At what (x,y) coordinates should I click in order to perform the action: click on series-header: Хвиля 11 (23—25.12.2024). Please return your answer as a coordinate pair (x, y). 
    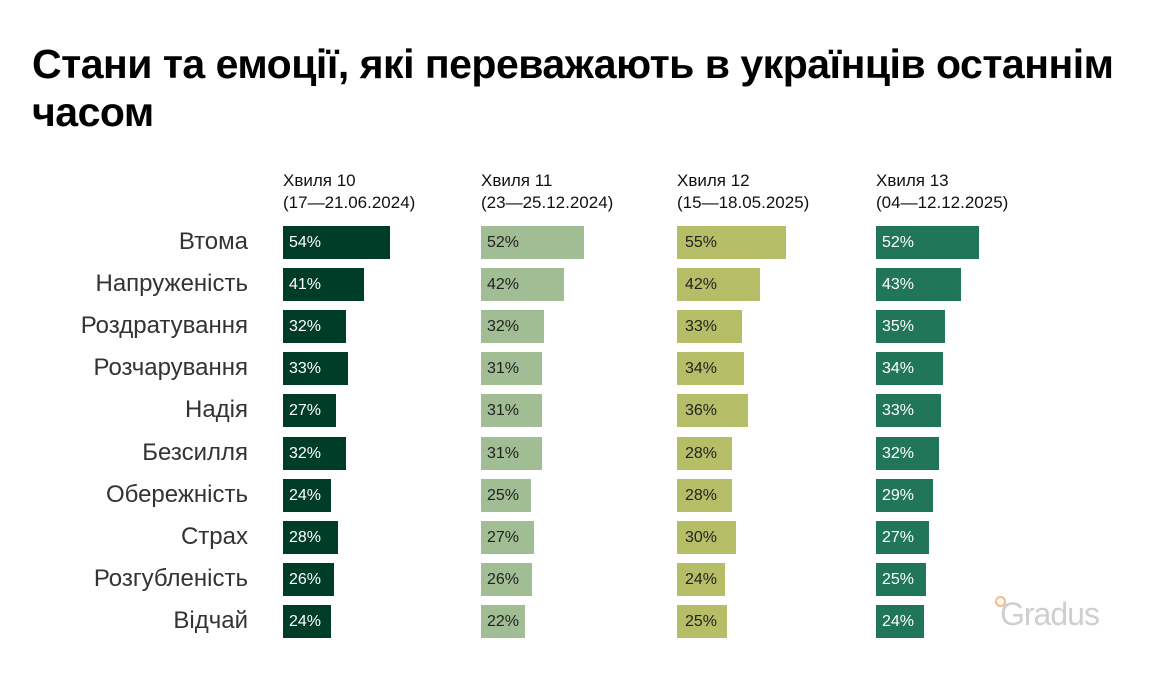
    Looking at the image, I should click on (547, 192).